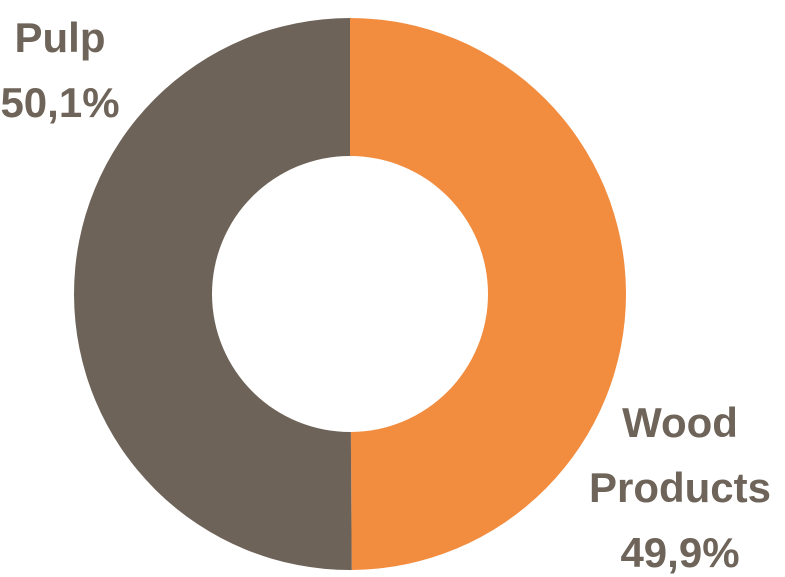 This screenshot has height=577, width=785. I want to click on label-pulp-name: Pulp, so click(60, 37).